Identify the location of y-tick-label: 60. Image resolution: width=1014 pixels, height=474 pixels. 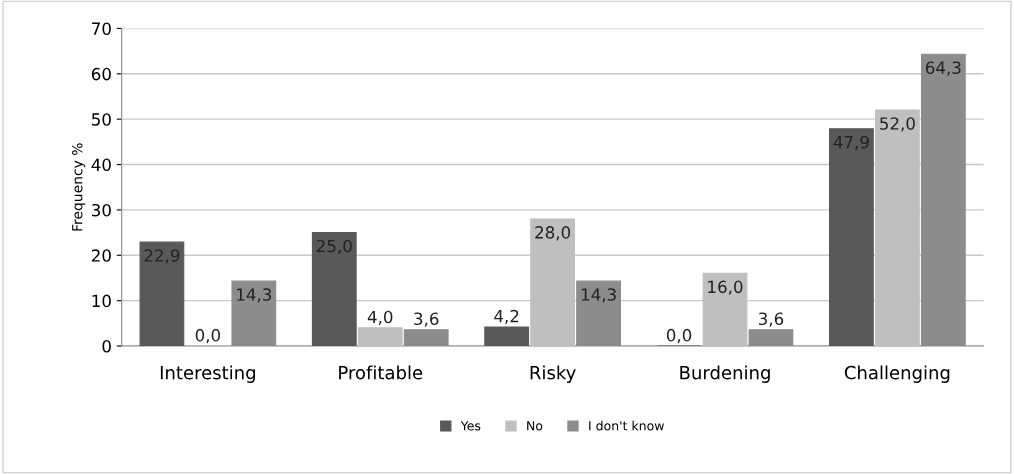
(101, 74).